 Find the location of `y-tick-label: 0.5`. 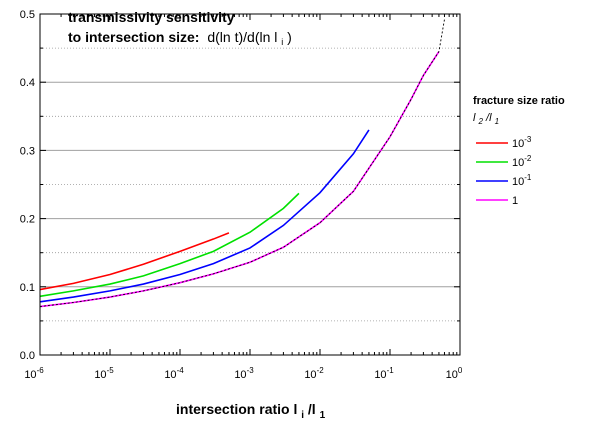

y-tick-label: 0.5 is located at coordinates (27, 15).